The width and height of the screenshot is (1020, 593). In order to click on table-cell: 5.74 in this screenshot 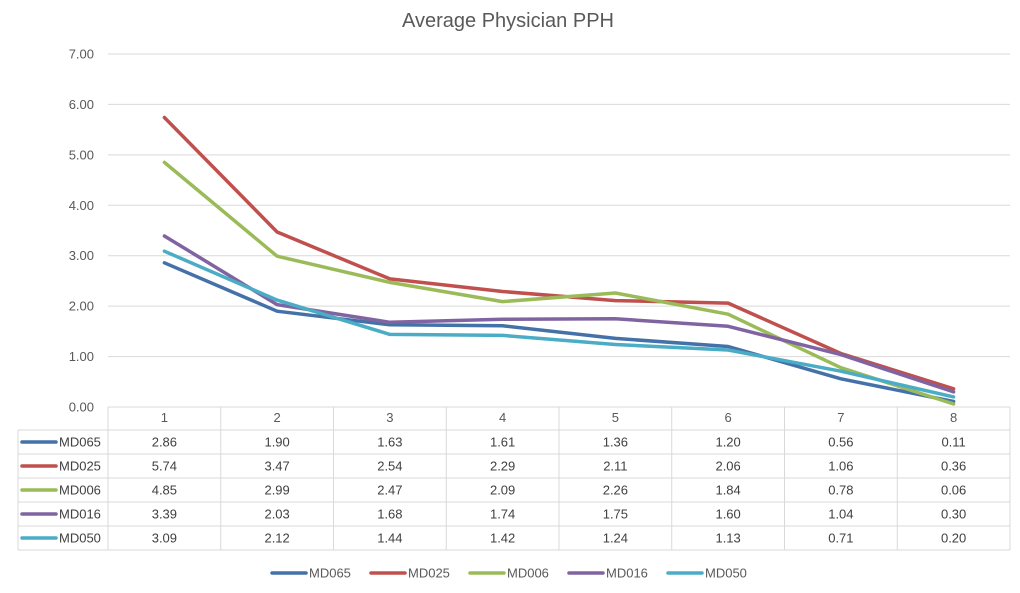, I will do `click(164, 466)`.